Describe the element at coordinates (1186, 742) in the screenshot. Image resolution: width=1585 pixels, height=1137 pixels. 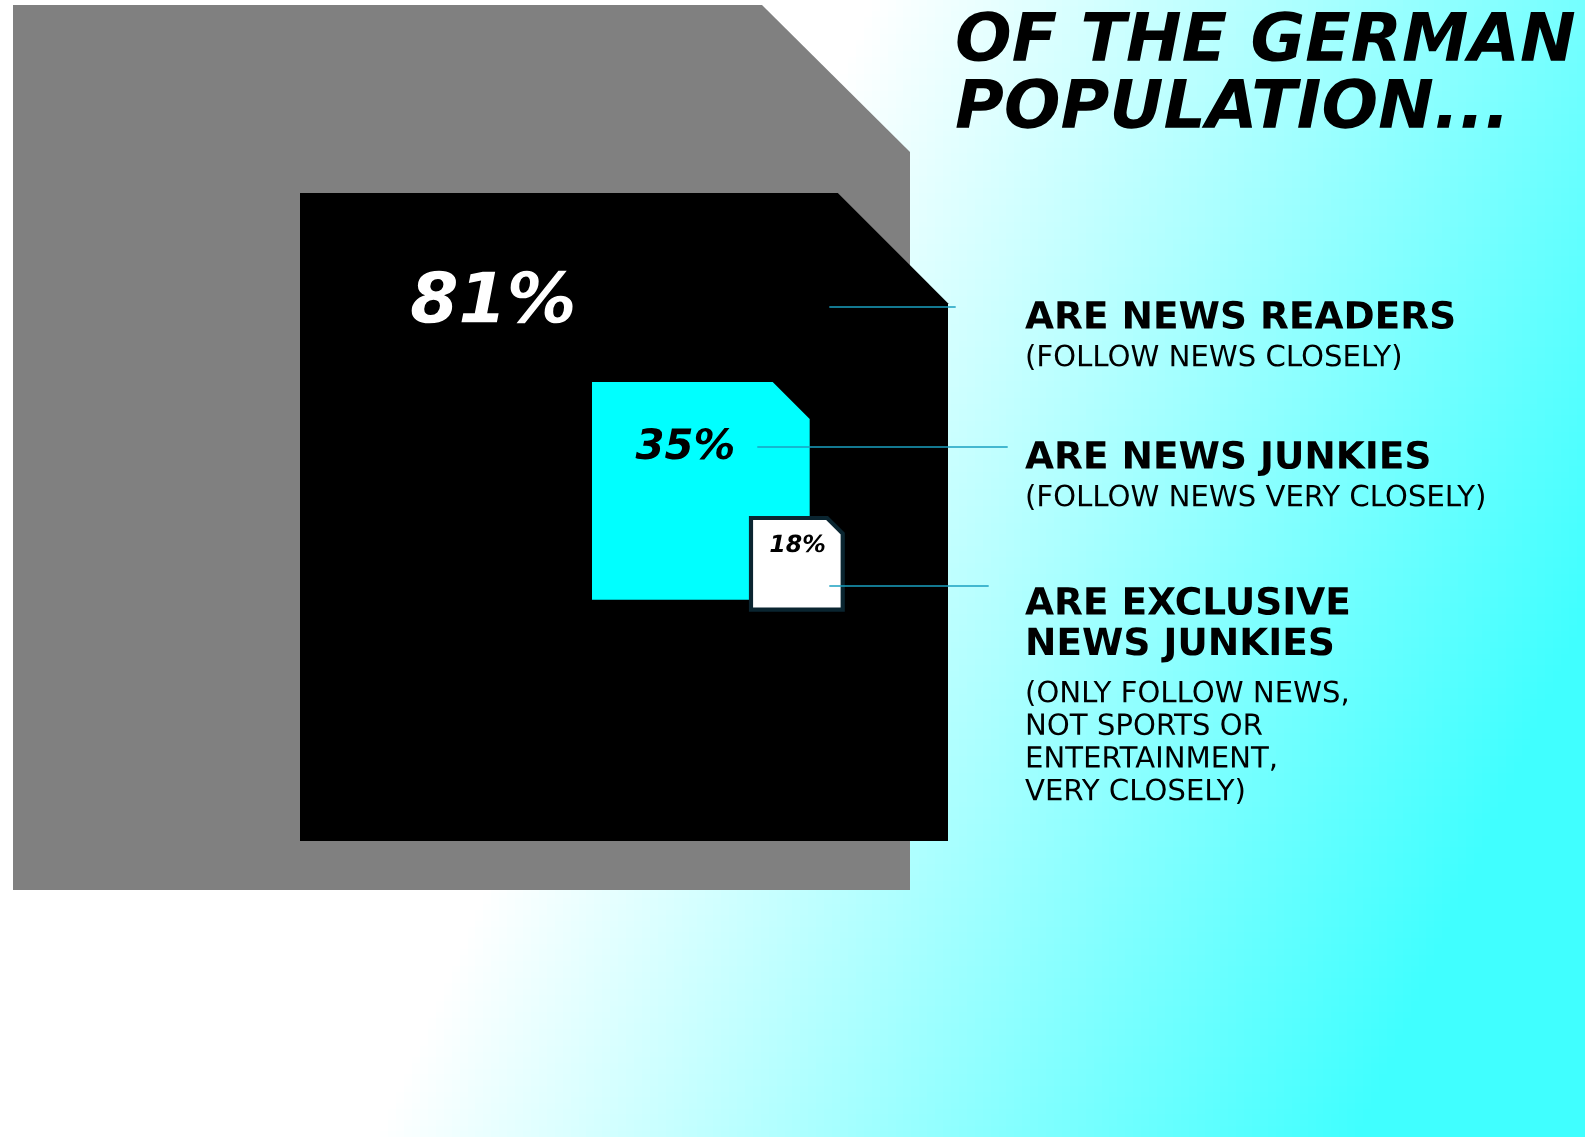
I see `text: (ONLY FOLLOW NEWS, NOT SPORTS OR ENTERTAINMENT, VERY CLOSELY)` at that location.